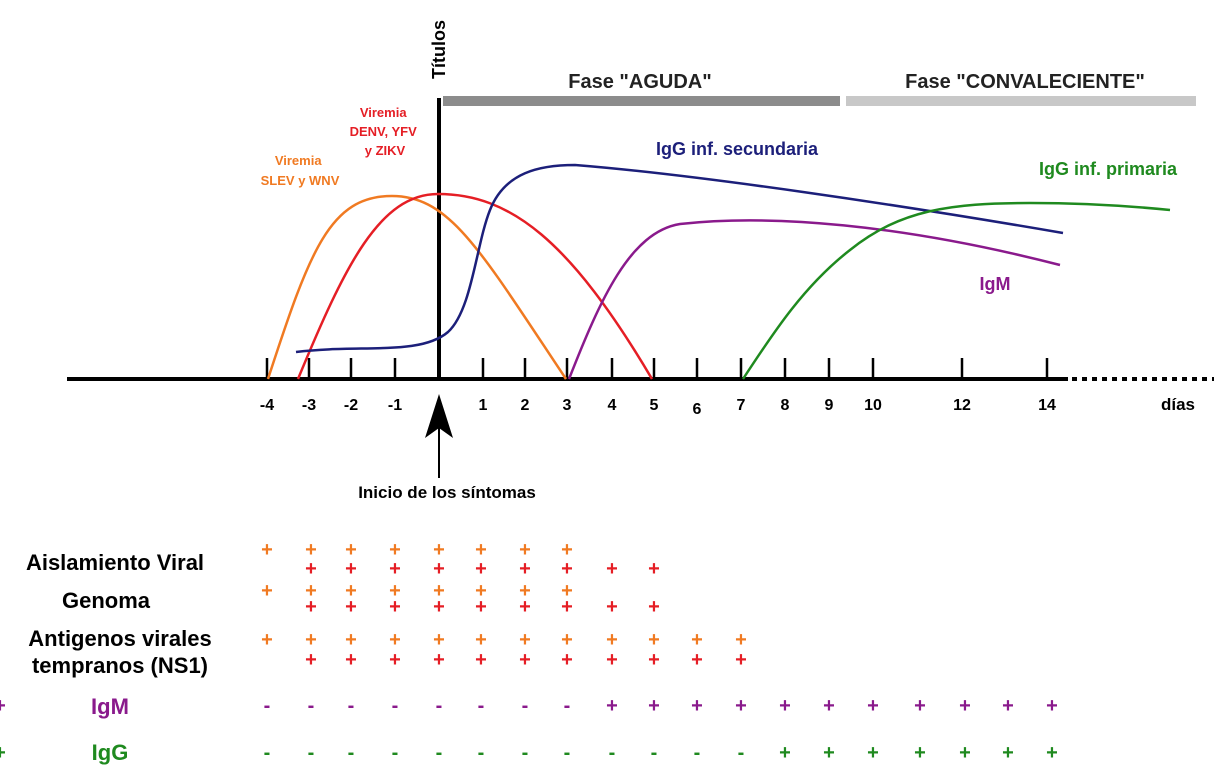  I want to click on table-row-label-line: IgG, so click(110, 752).